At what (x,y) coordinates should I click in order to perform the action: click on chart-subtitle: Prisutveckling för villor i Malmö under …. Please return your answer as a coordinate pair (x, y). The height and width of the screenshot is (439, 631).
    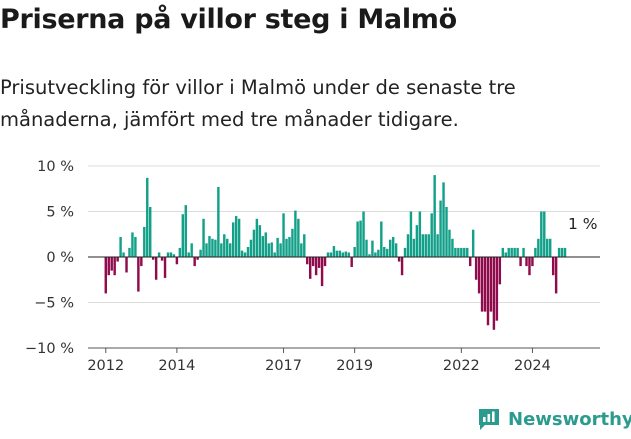
    Looking at the image, I should click on (258, 103).